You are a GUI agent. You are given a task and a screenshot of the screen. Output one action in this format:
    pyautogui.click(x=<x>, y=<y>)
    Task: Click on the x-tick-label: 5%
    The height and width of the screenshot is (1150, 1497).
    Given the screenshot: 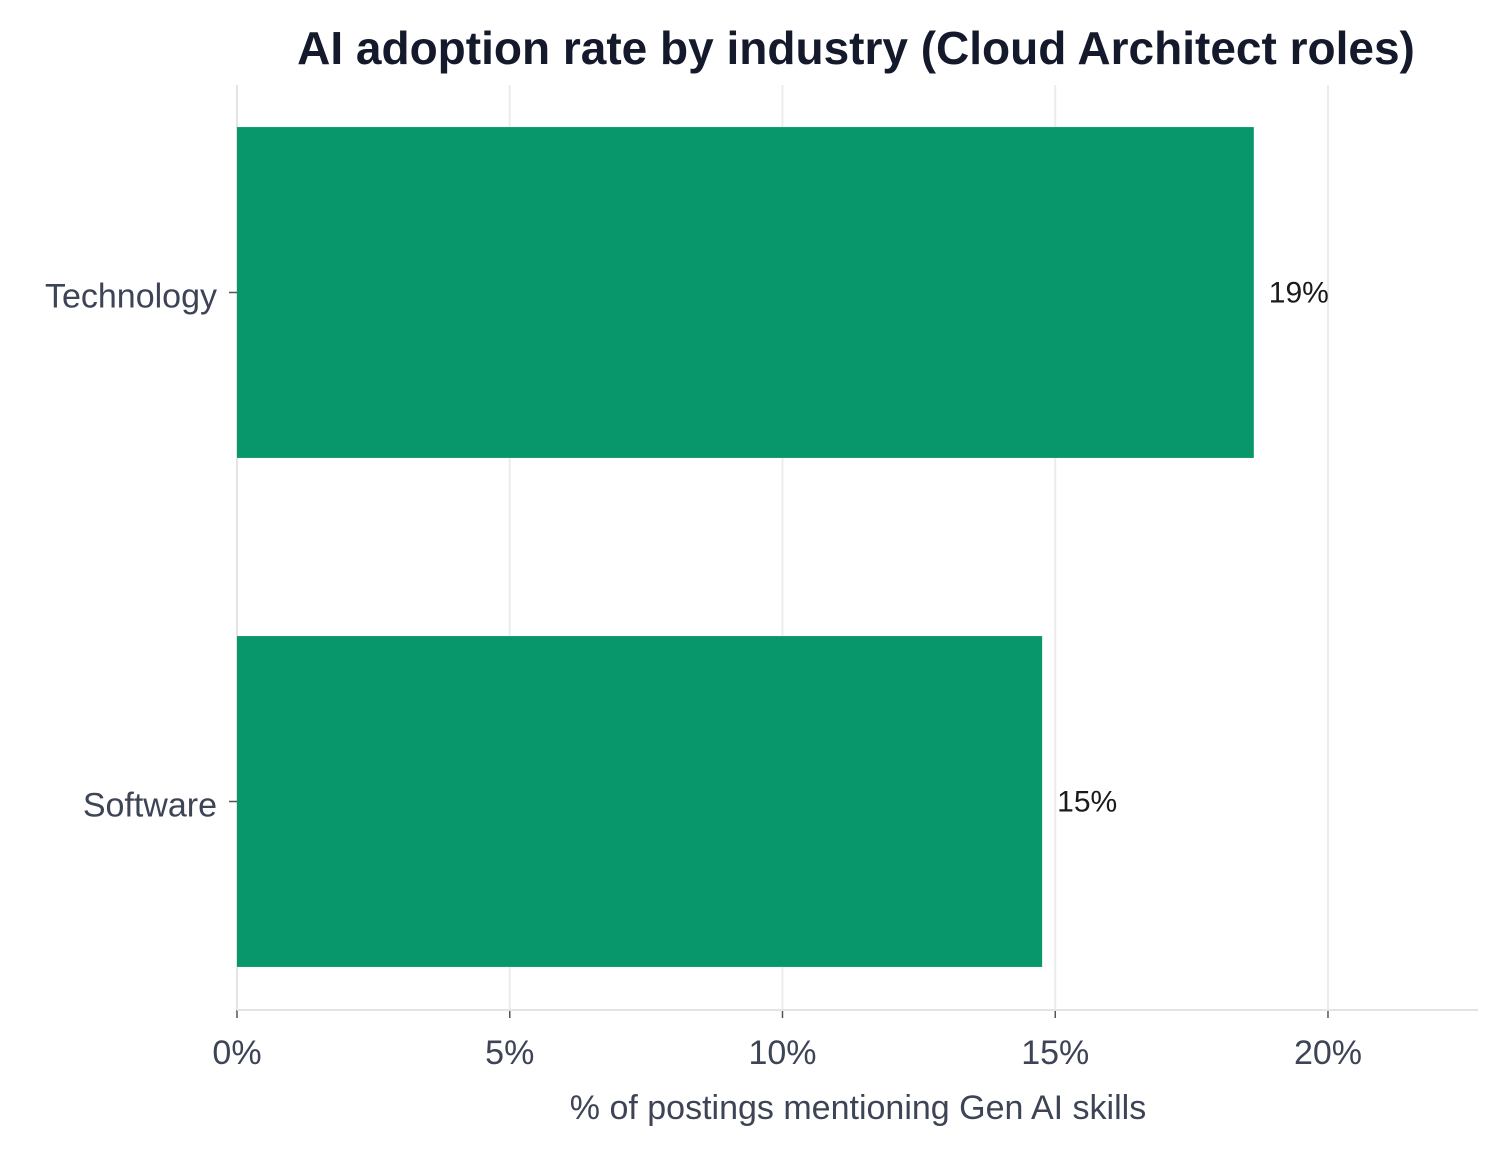 What is the action you would take?
    pyautogui.click(x=509, y=1053)
    